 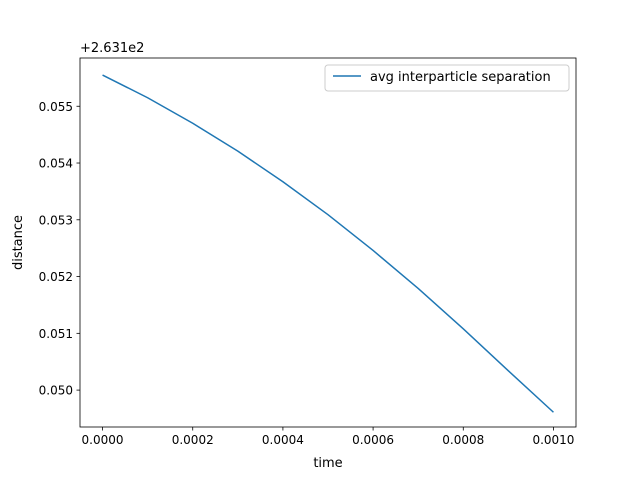 I want to click on legend: avg interparticle separation, so click(x=447, y=78).